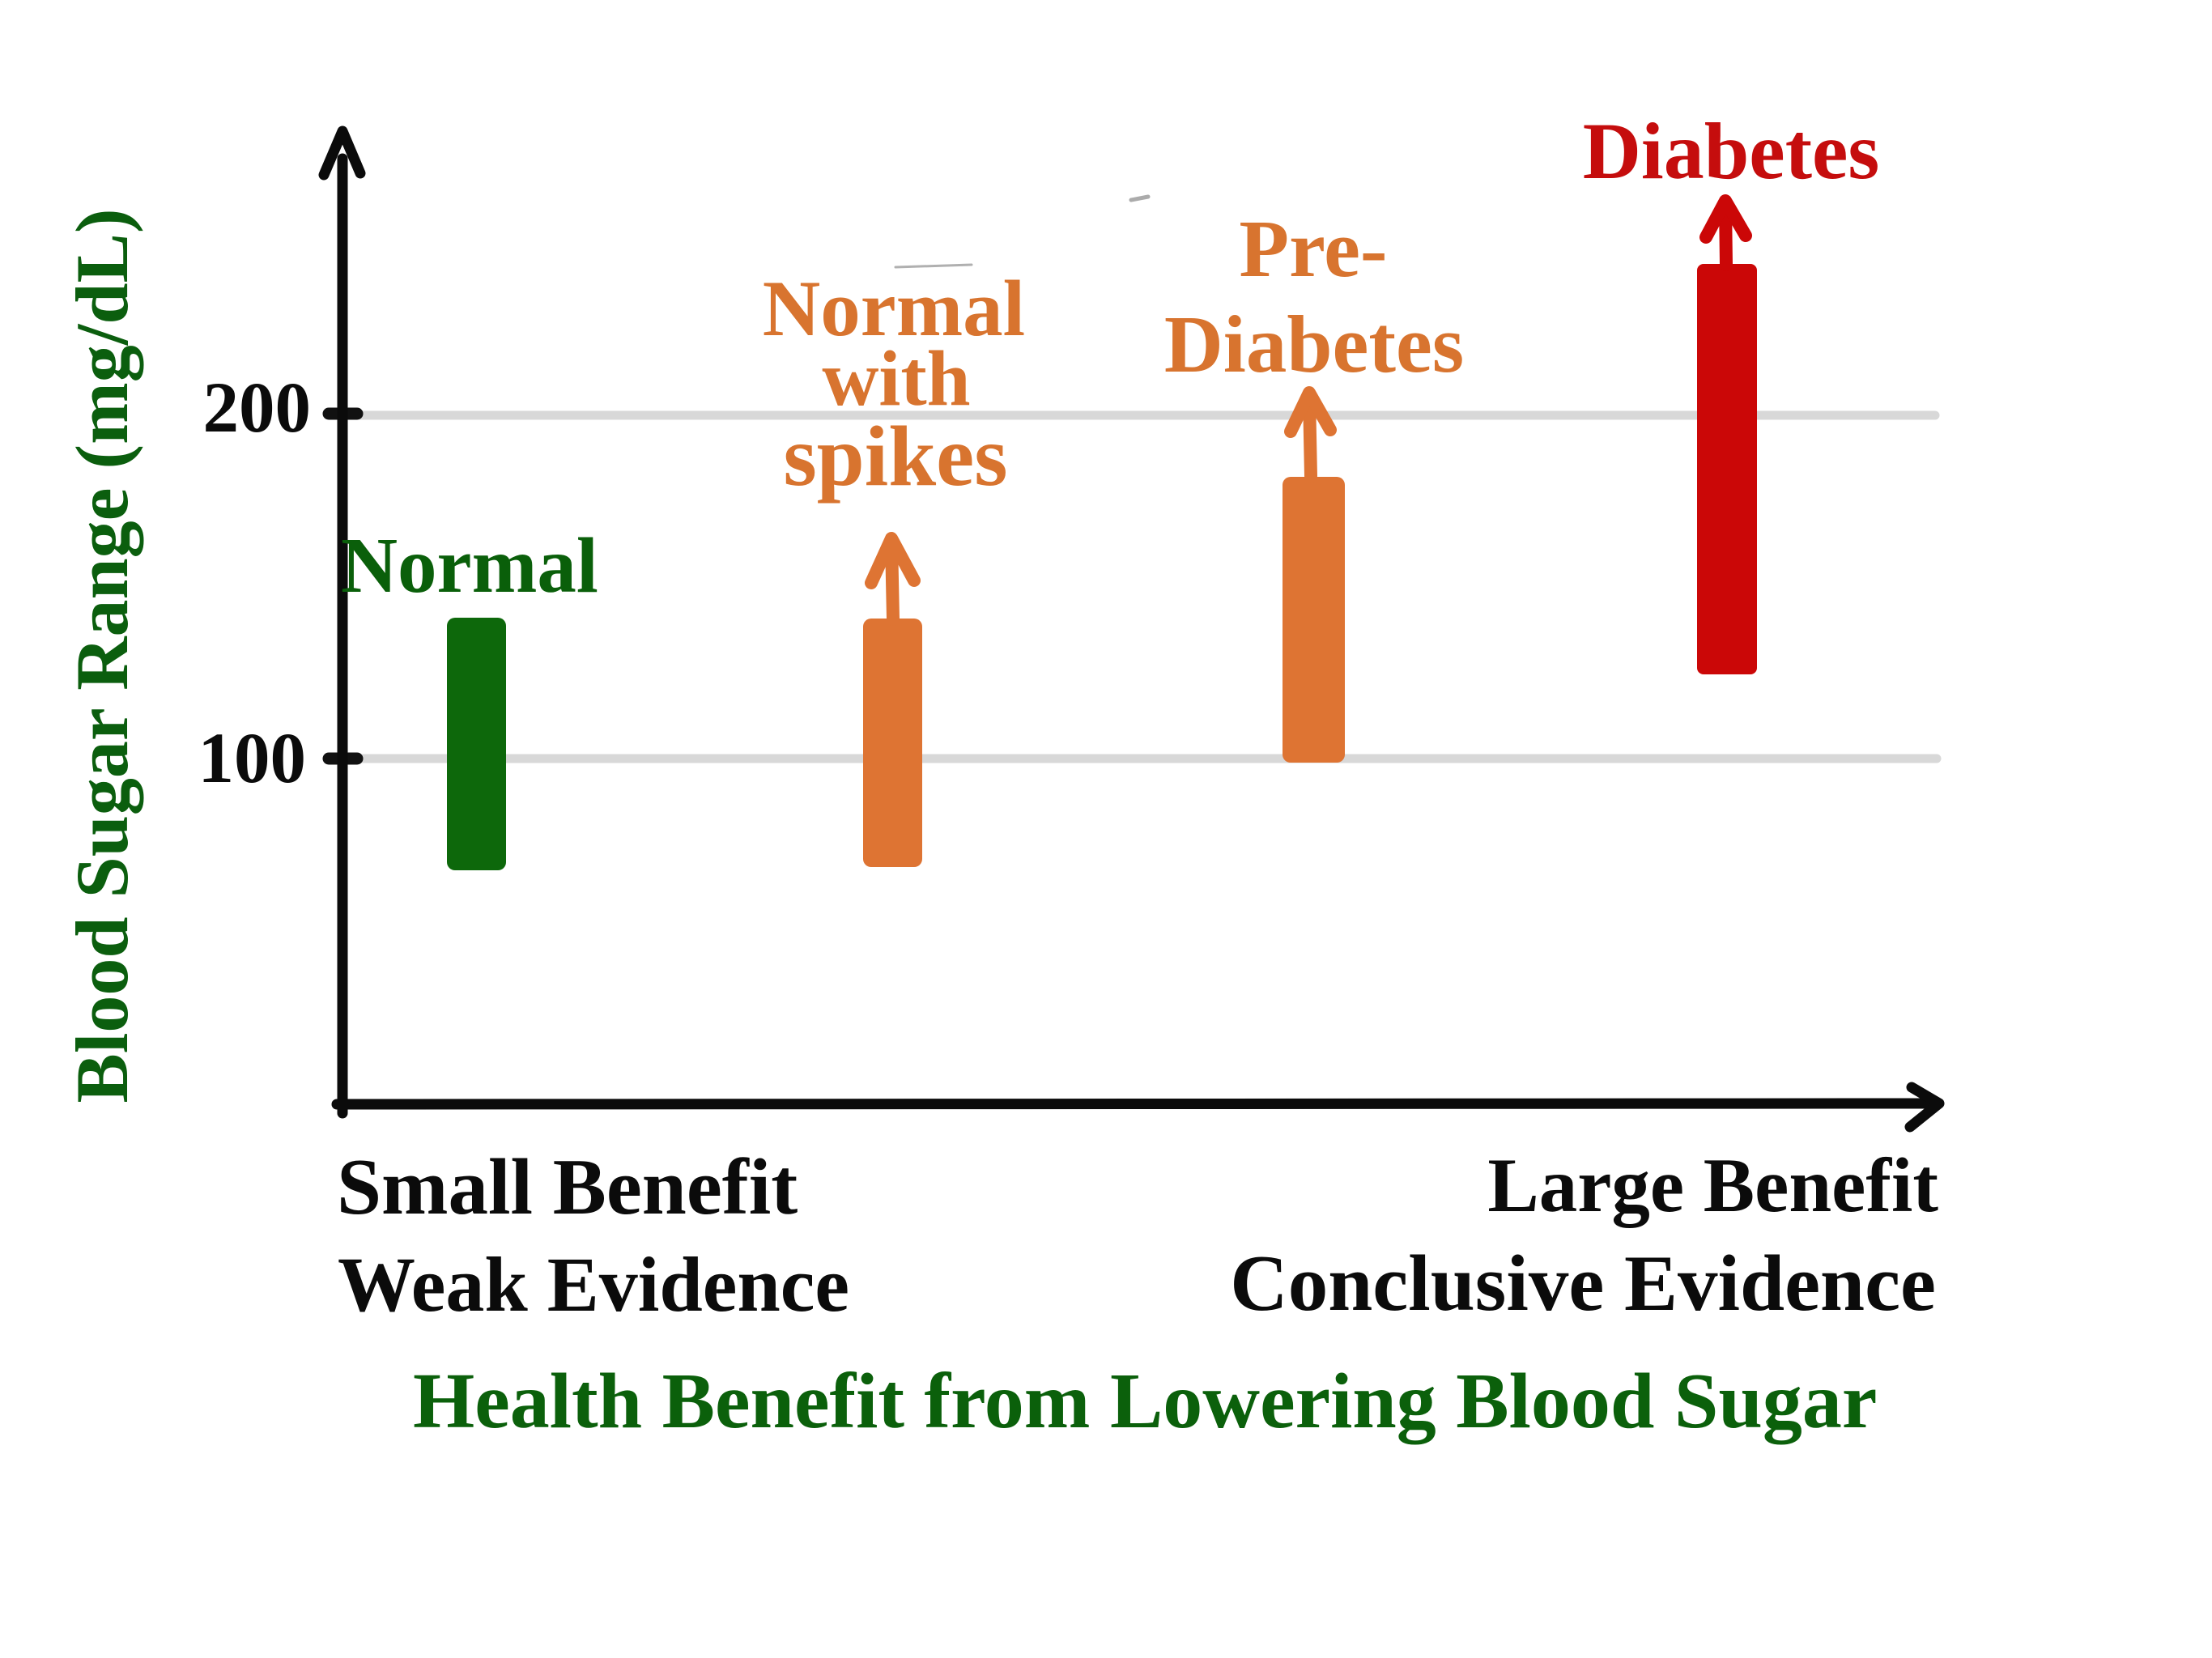 This screenshot has width=2212, height=1658. Describe the element at coordinates (896, 378) in the screenshot. I see `svg-text: with` at that location.